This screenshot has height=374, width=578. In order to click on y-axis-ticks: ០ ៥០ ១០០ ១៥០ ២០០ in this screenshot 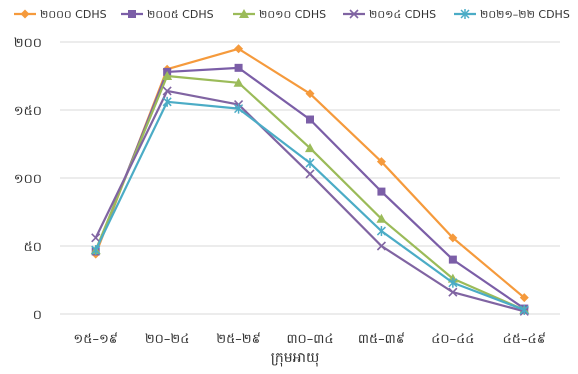, I will do `click(28, 179)`.